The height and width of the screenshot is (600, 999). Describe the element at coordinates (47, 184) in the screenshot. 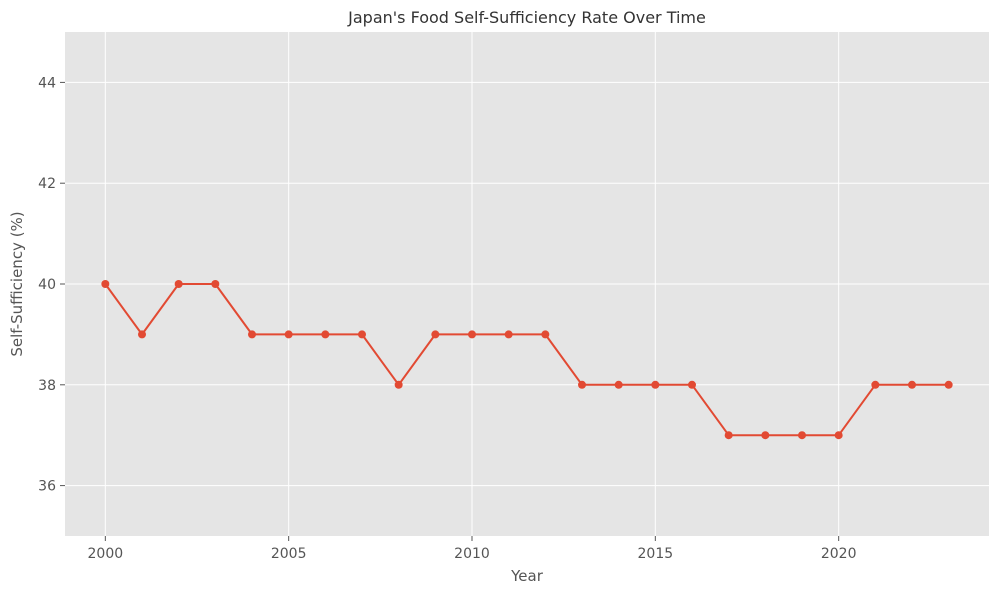

I see `y-tick-label: 42` at that location.